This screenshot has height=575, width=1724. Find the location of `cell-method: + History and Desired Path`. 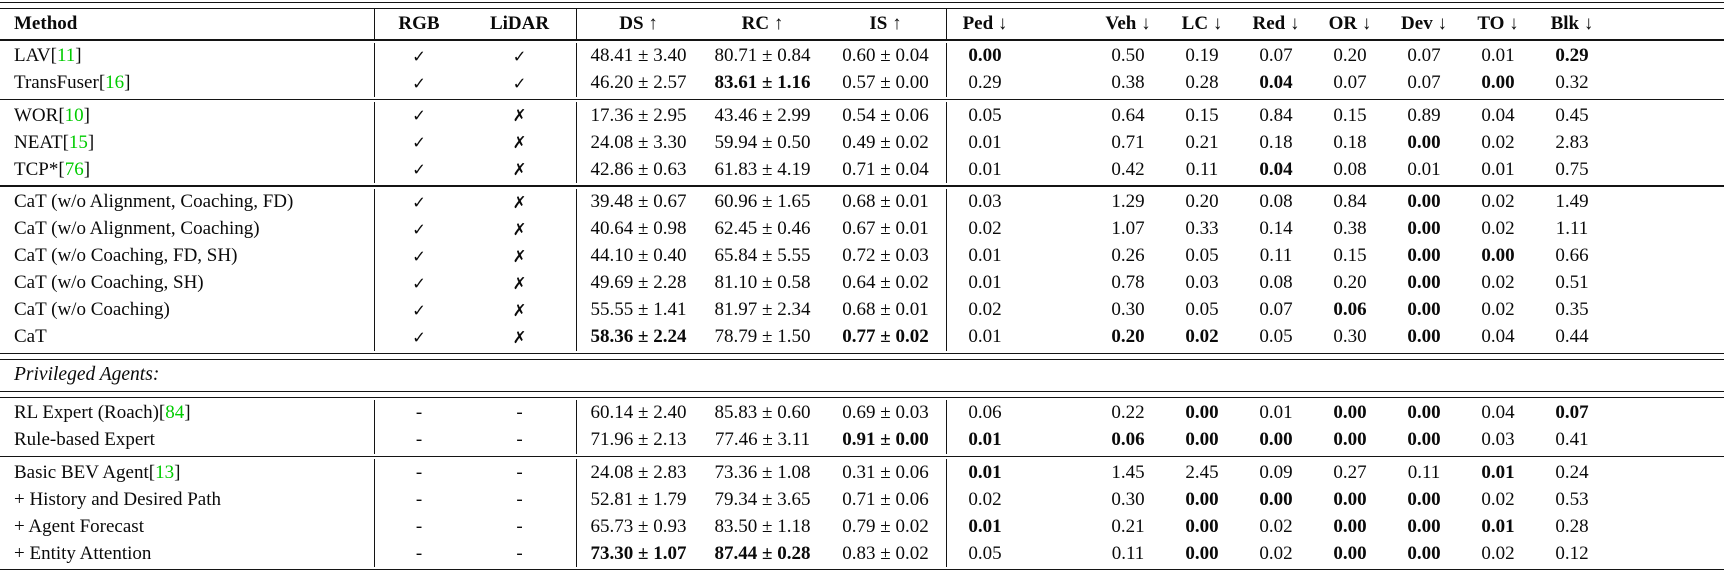

cell-method: + History and Desired Path is located at coordinates (187, 500).